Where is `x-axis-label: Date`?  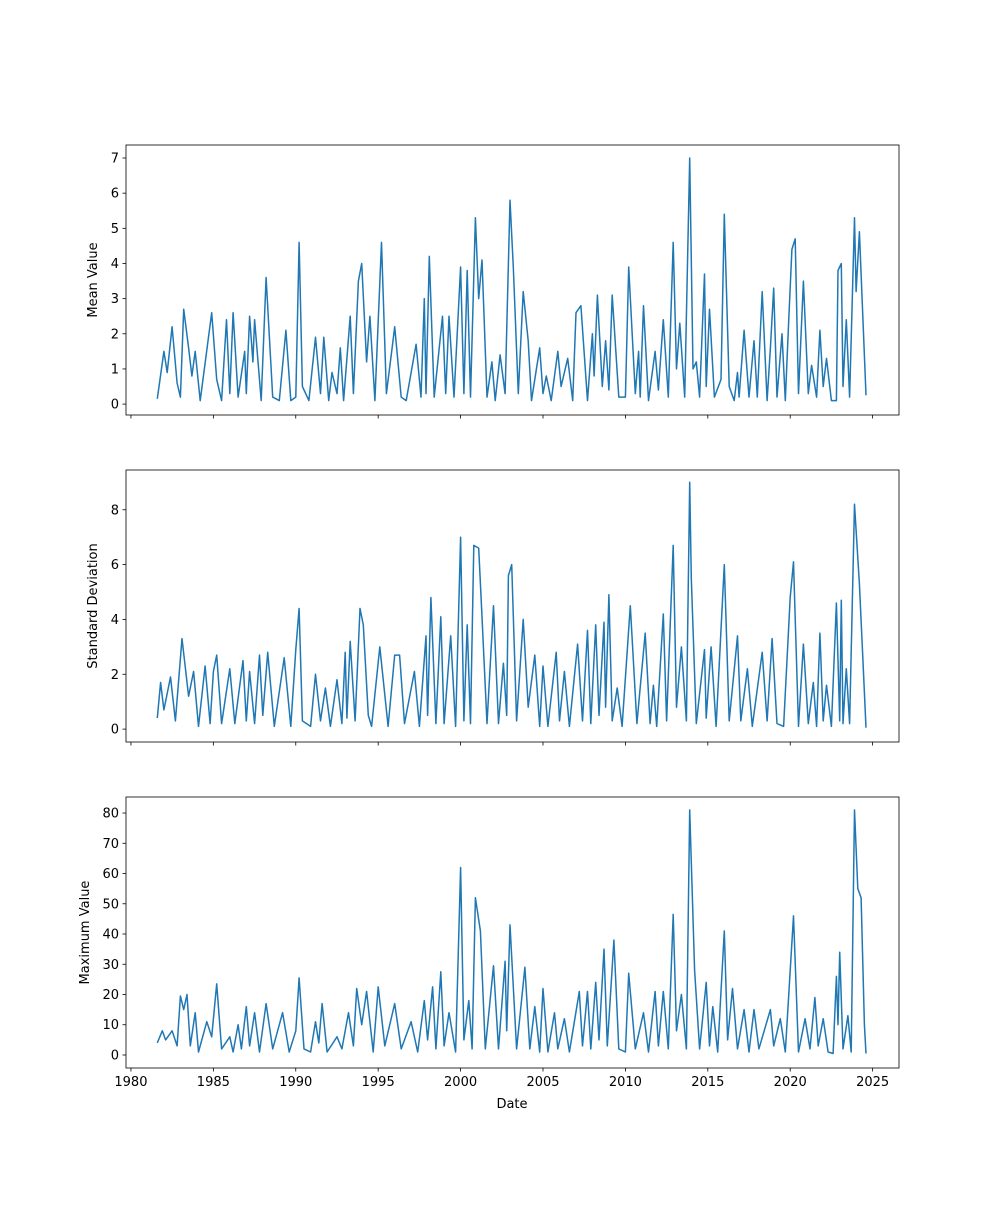 x-axis-label: Date is located at coordinates (511, 1104).